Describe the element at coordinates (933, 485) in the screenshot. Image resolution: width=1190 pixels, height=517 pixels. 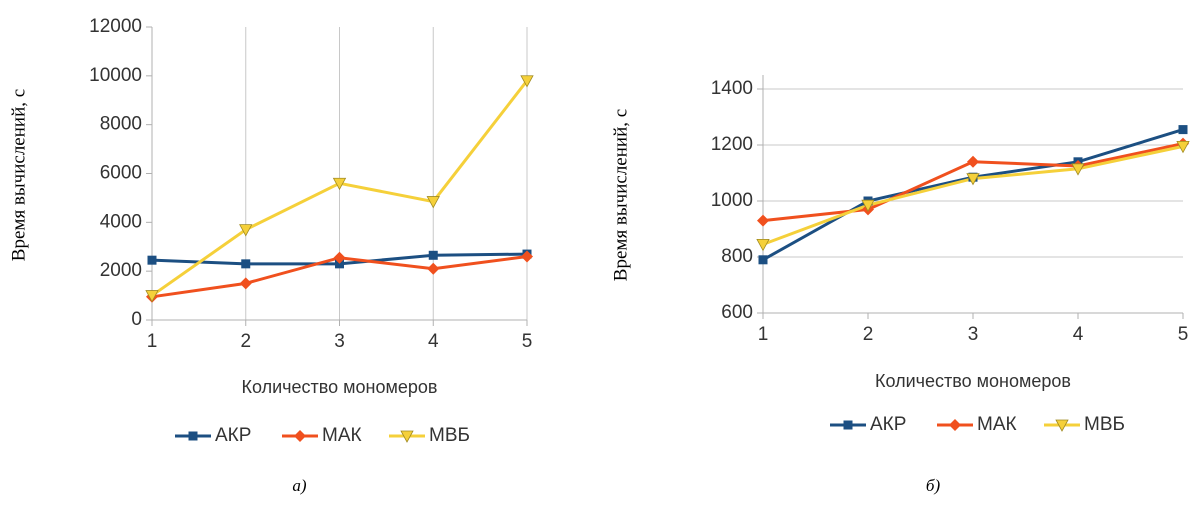
I see `caption: б)` at that location.